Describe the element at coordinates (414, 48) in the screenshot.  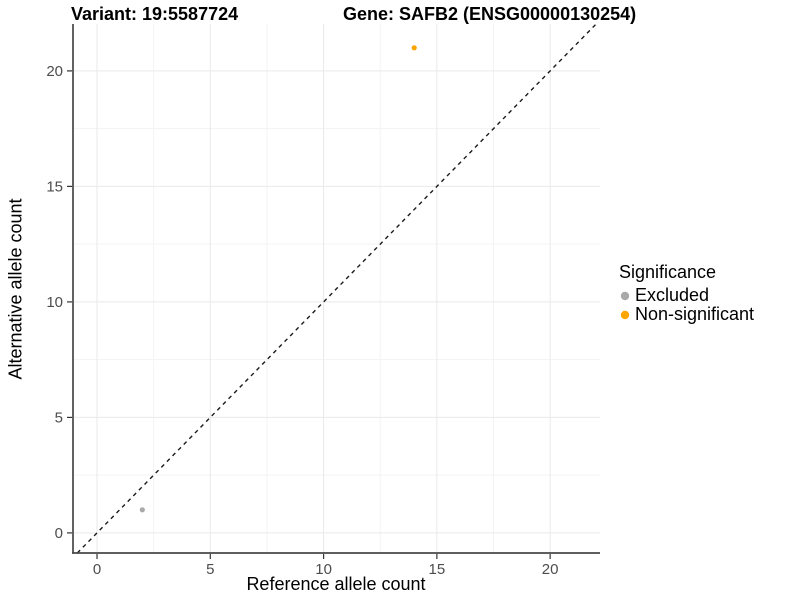
I see `data-point-non-significant` at that location.